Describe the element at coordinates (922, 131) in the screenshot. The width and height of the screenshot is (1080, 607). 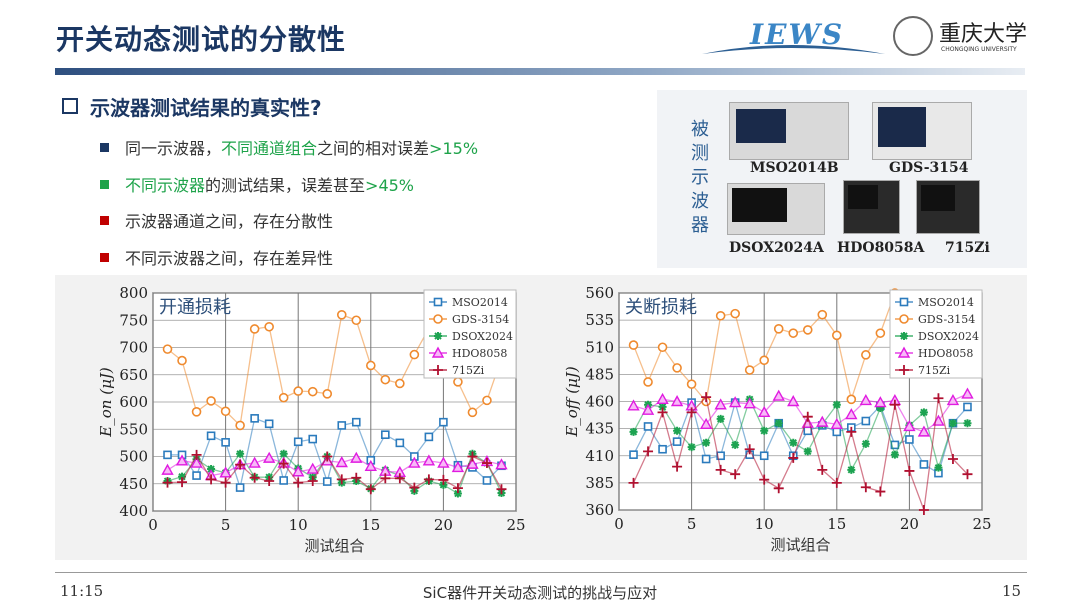
I see `gds3154-image` at that location.